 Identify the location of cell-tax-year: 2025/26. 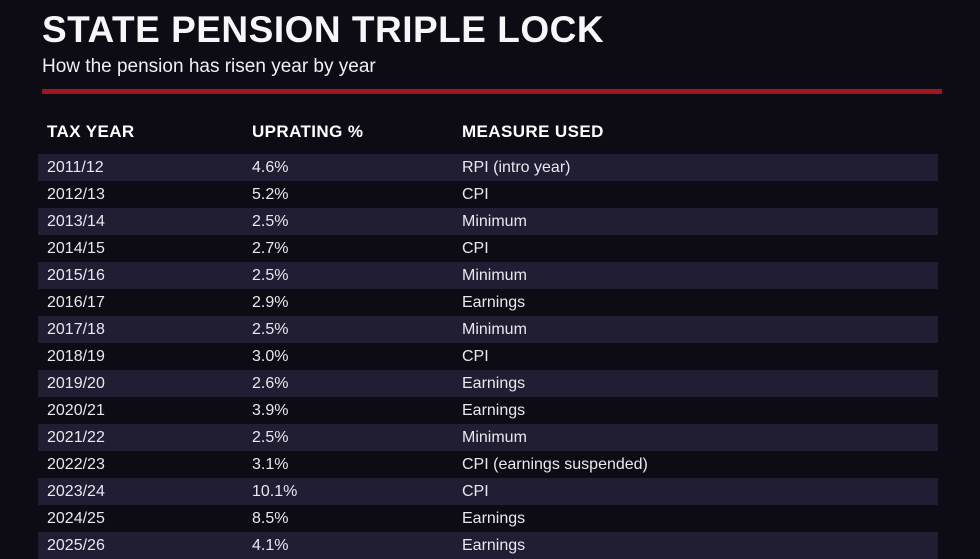
(76, 545).